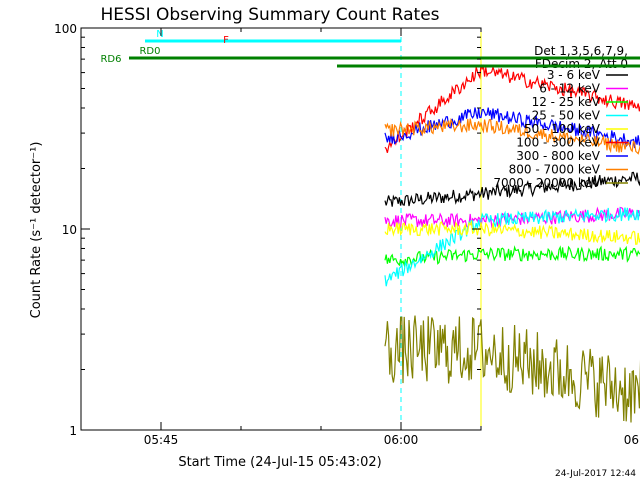  Describe the element at coordinates (36, 230) in the screenshot. I see `y-axis-label: Count Rate (s⁻¹ detector⁻¹)` at that location.